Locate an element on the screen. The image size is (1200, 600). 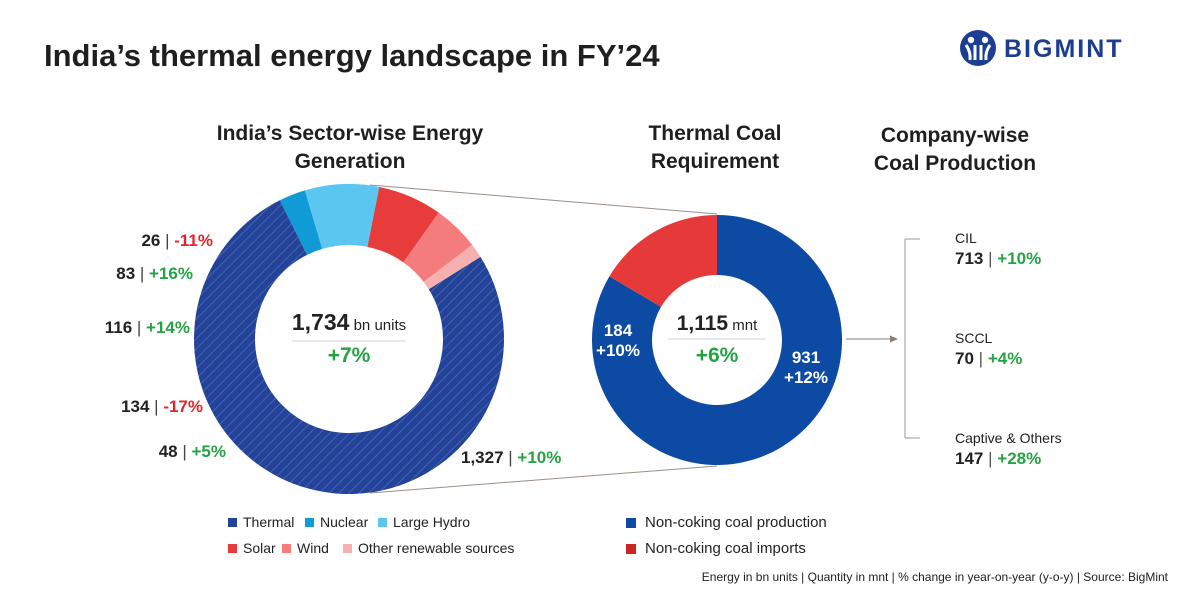
center-total: 1,734 bn units is located at coordinates (349, 322).